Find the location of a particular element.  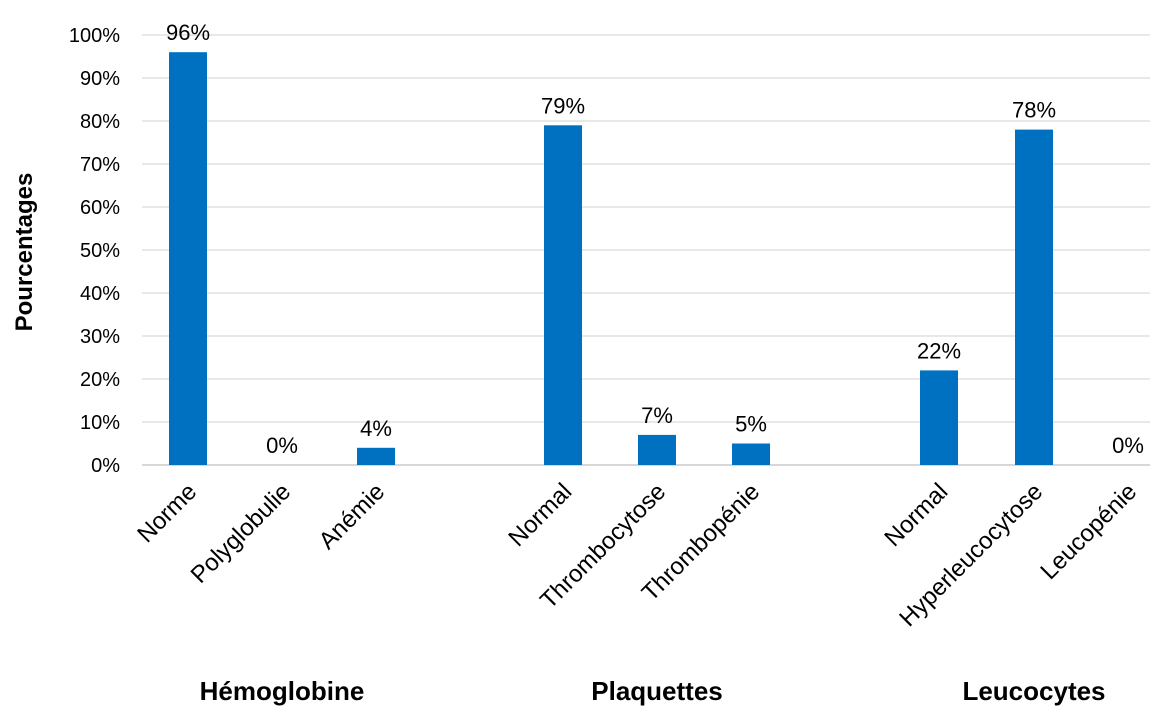

category-label: Norme is located at coordinates (167, 513).